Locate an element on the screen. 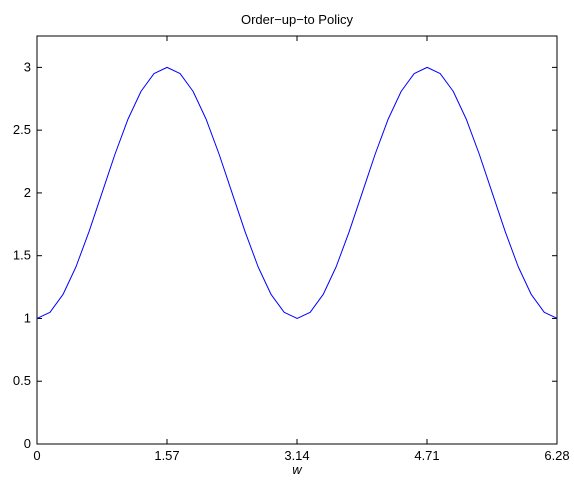  y-tick-label: 1.5 is located at coordinates (22, 255).